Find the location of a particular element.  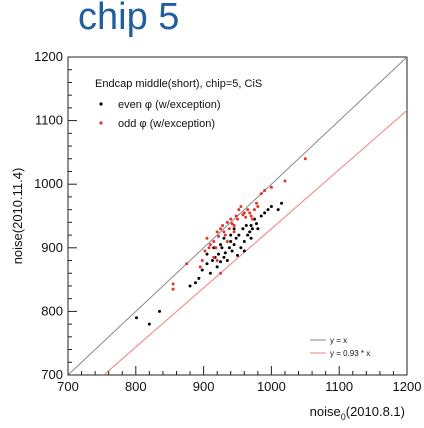

legend-label-y093x: y = 0.93 * x is located at coordinates (350, 353).